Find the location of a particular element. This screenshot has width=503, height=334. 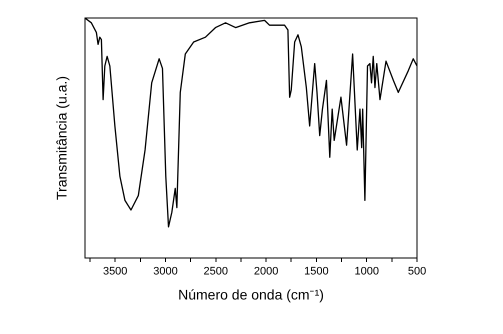

x-tick-label: 2000 is located at coordinates (266, 272).